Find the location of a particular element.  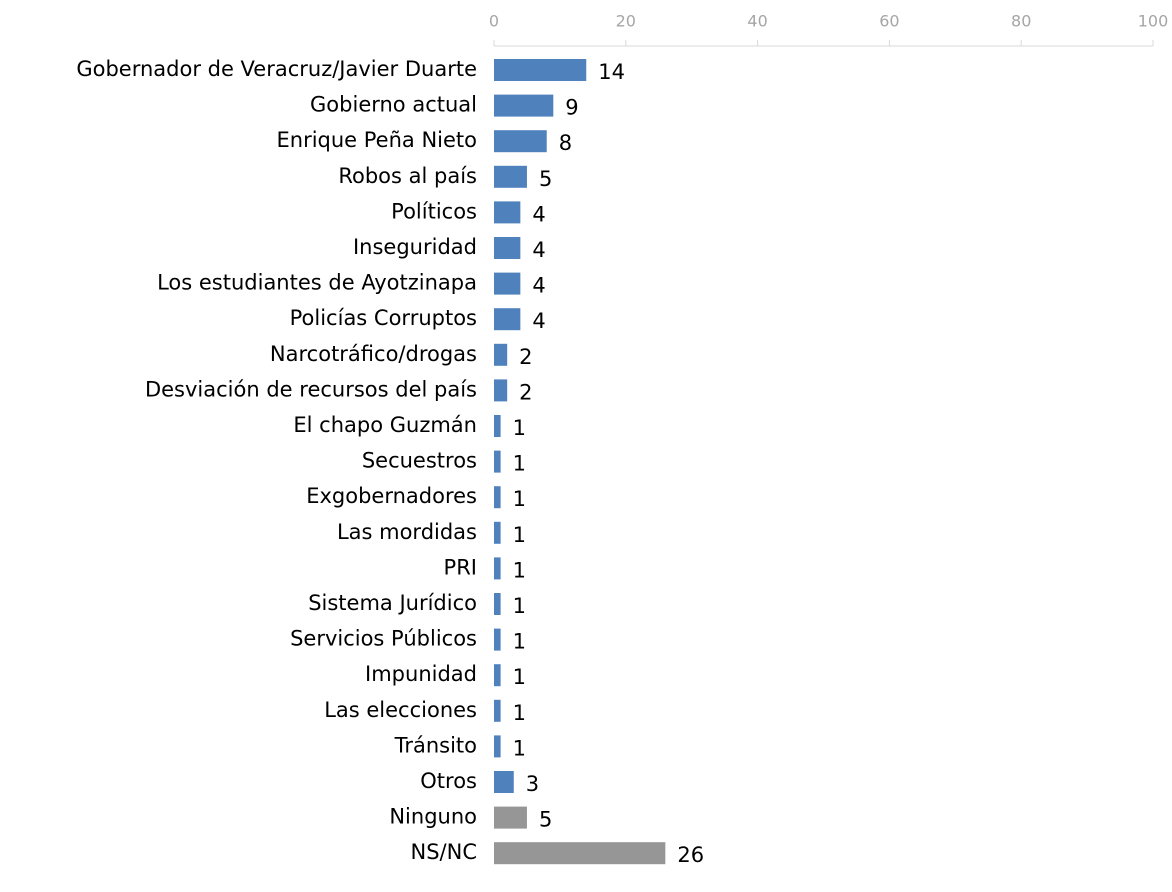

value-label: 9 is located at coordinates (571, 108).